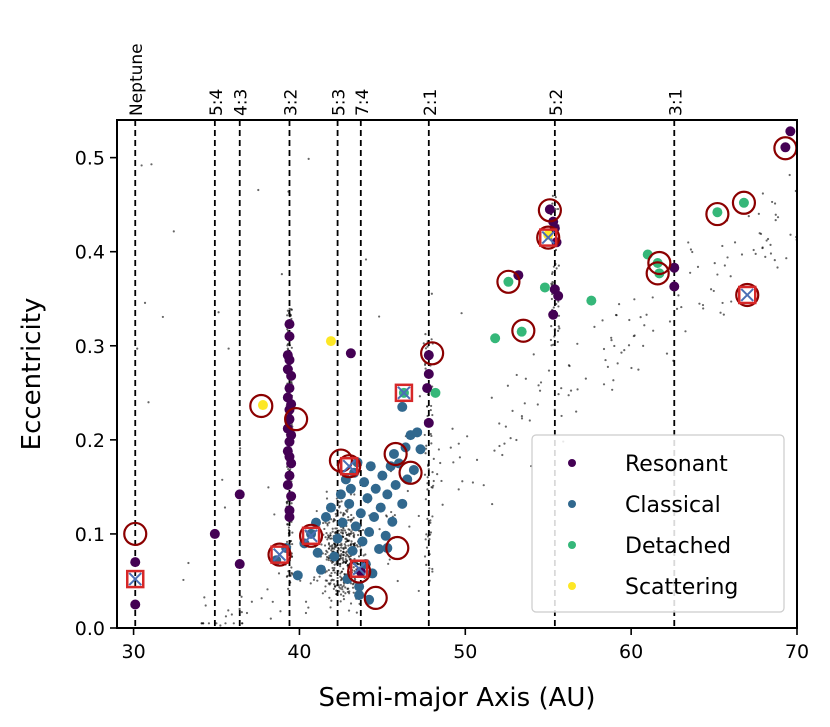 The width and height of the screenshot is (830, 727). What do you see at coordinates (359, 569) in the screenshot?
I see `x-marker` at bounding box center [359, 569].